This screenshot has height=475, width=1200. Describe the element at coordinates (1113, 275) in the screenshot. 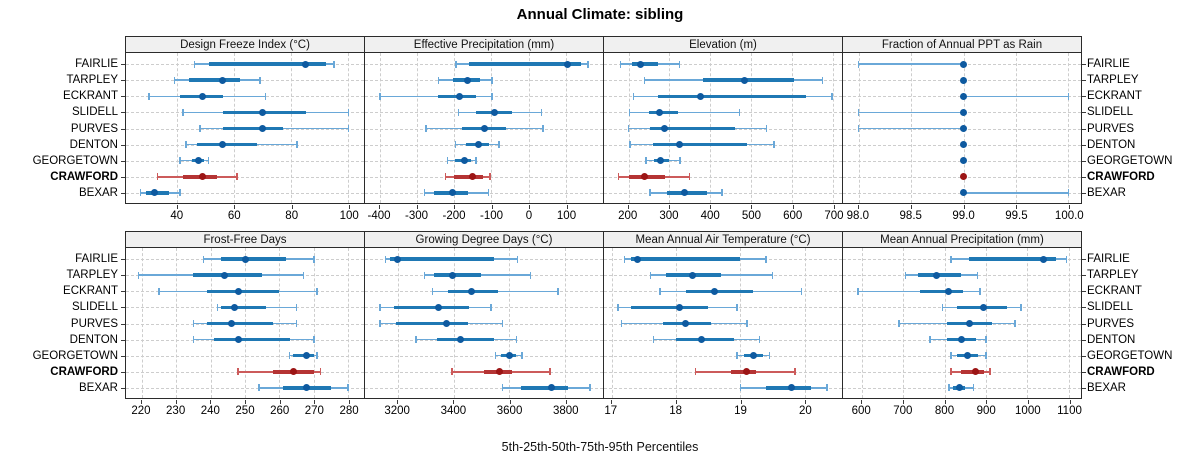

I see `row-label-right-tarpley: TARPLEY` at that location.